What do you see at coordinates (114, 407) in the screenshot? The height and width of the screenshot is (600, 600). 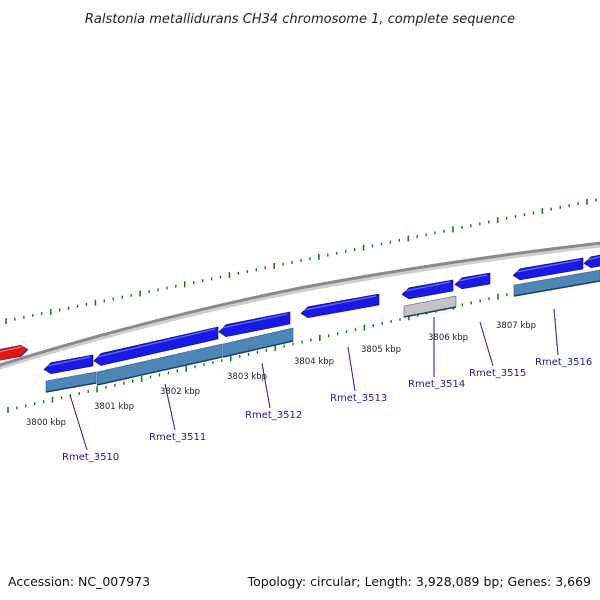 I see `scale-label: 3801 kbp` at bounding box center [114, 407].